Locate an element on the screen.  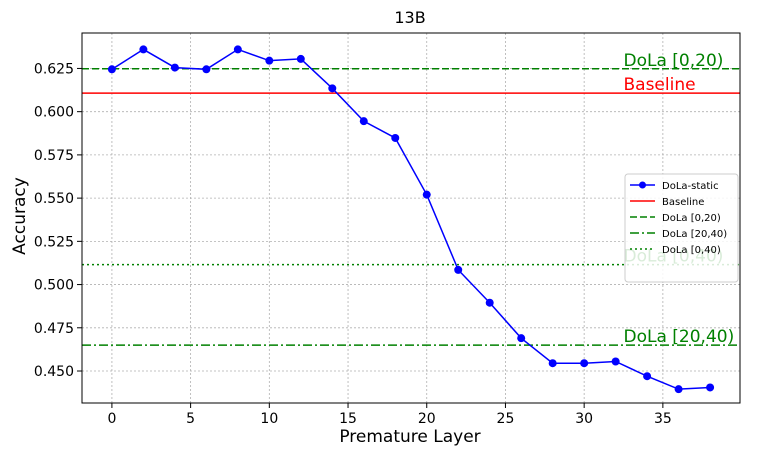
x-tick-label: 0 is located at coordinates (111, 419).